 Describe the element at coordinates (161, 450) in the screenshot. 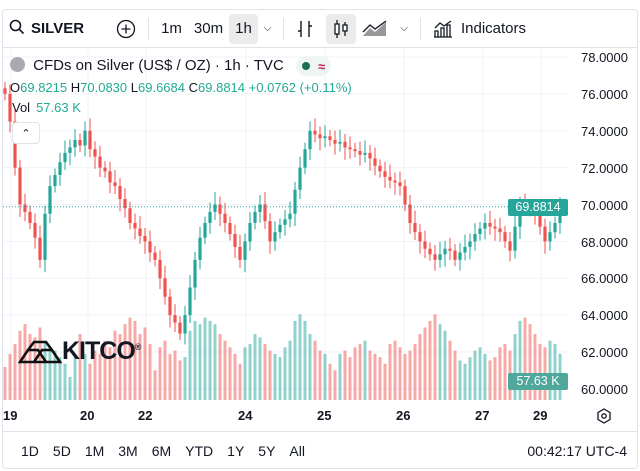

I see `range-6m: 6M` at that location.